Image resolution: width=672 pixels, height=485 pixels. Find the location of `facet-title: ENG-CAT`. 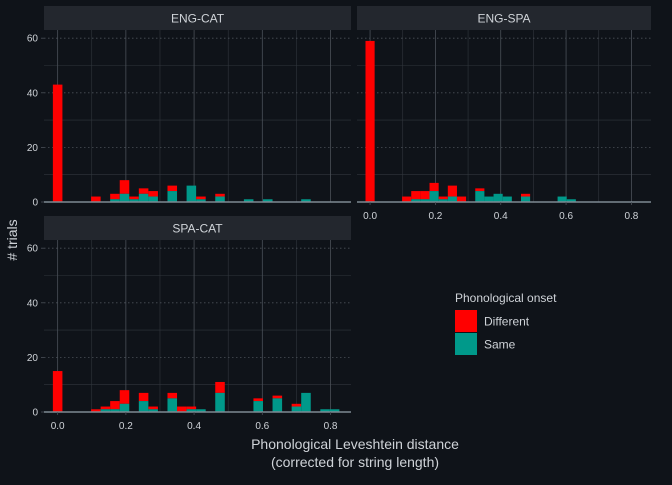

facet-title: ENG-CAT is located at coordinates (198, 19).